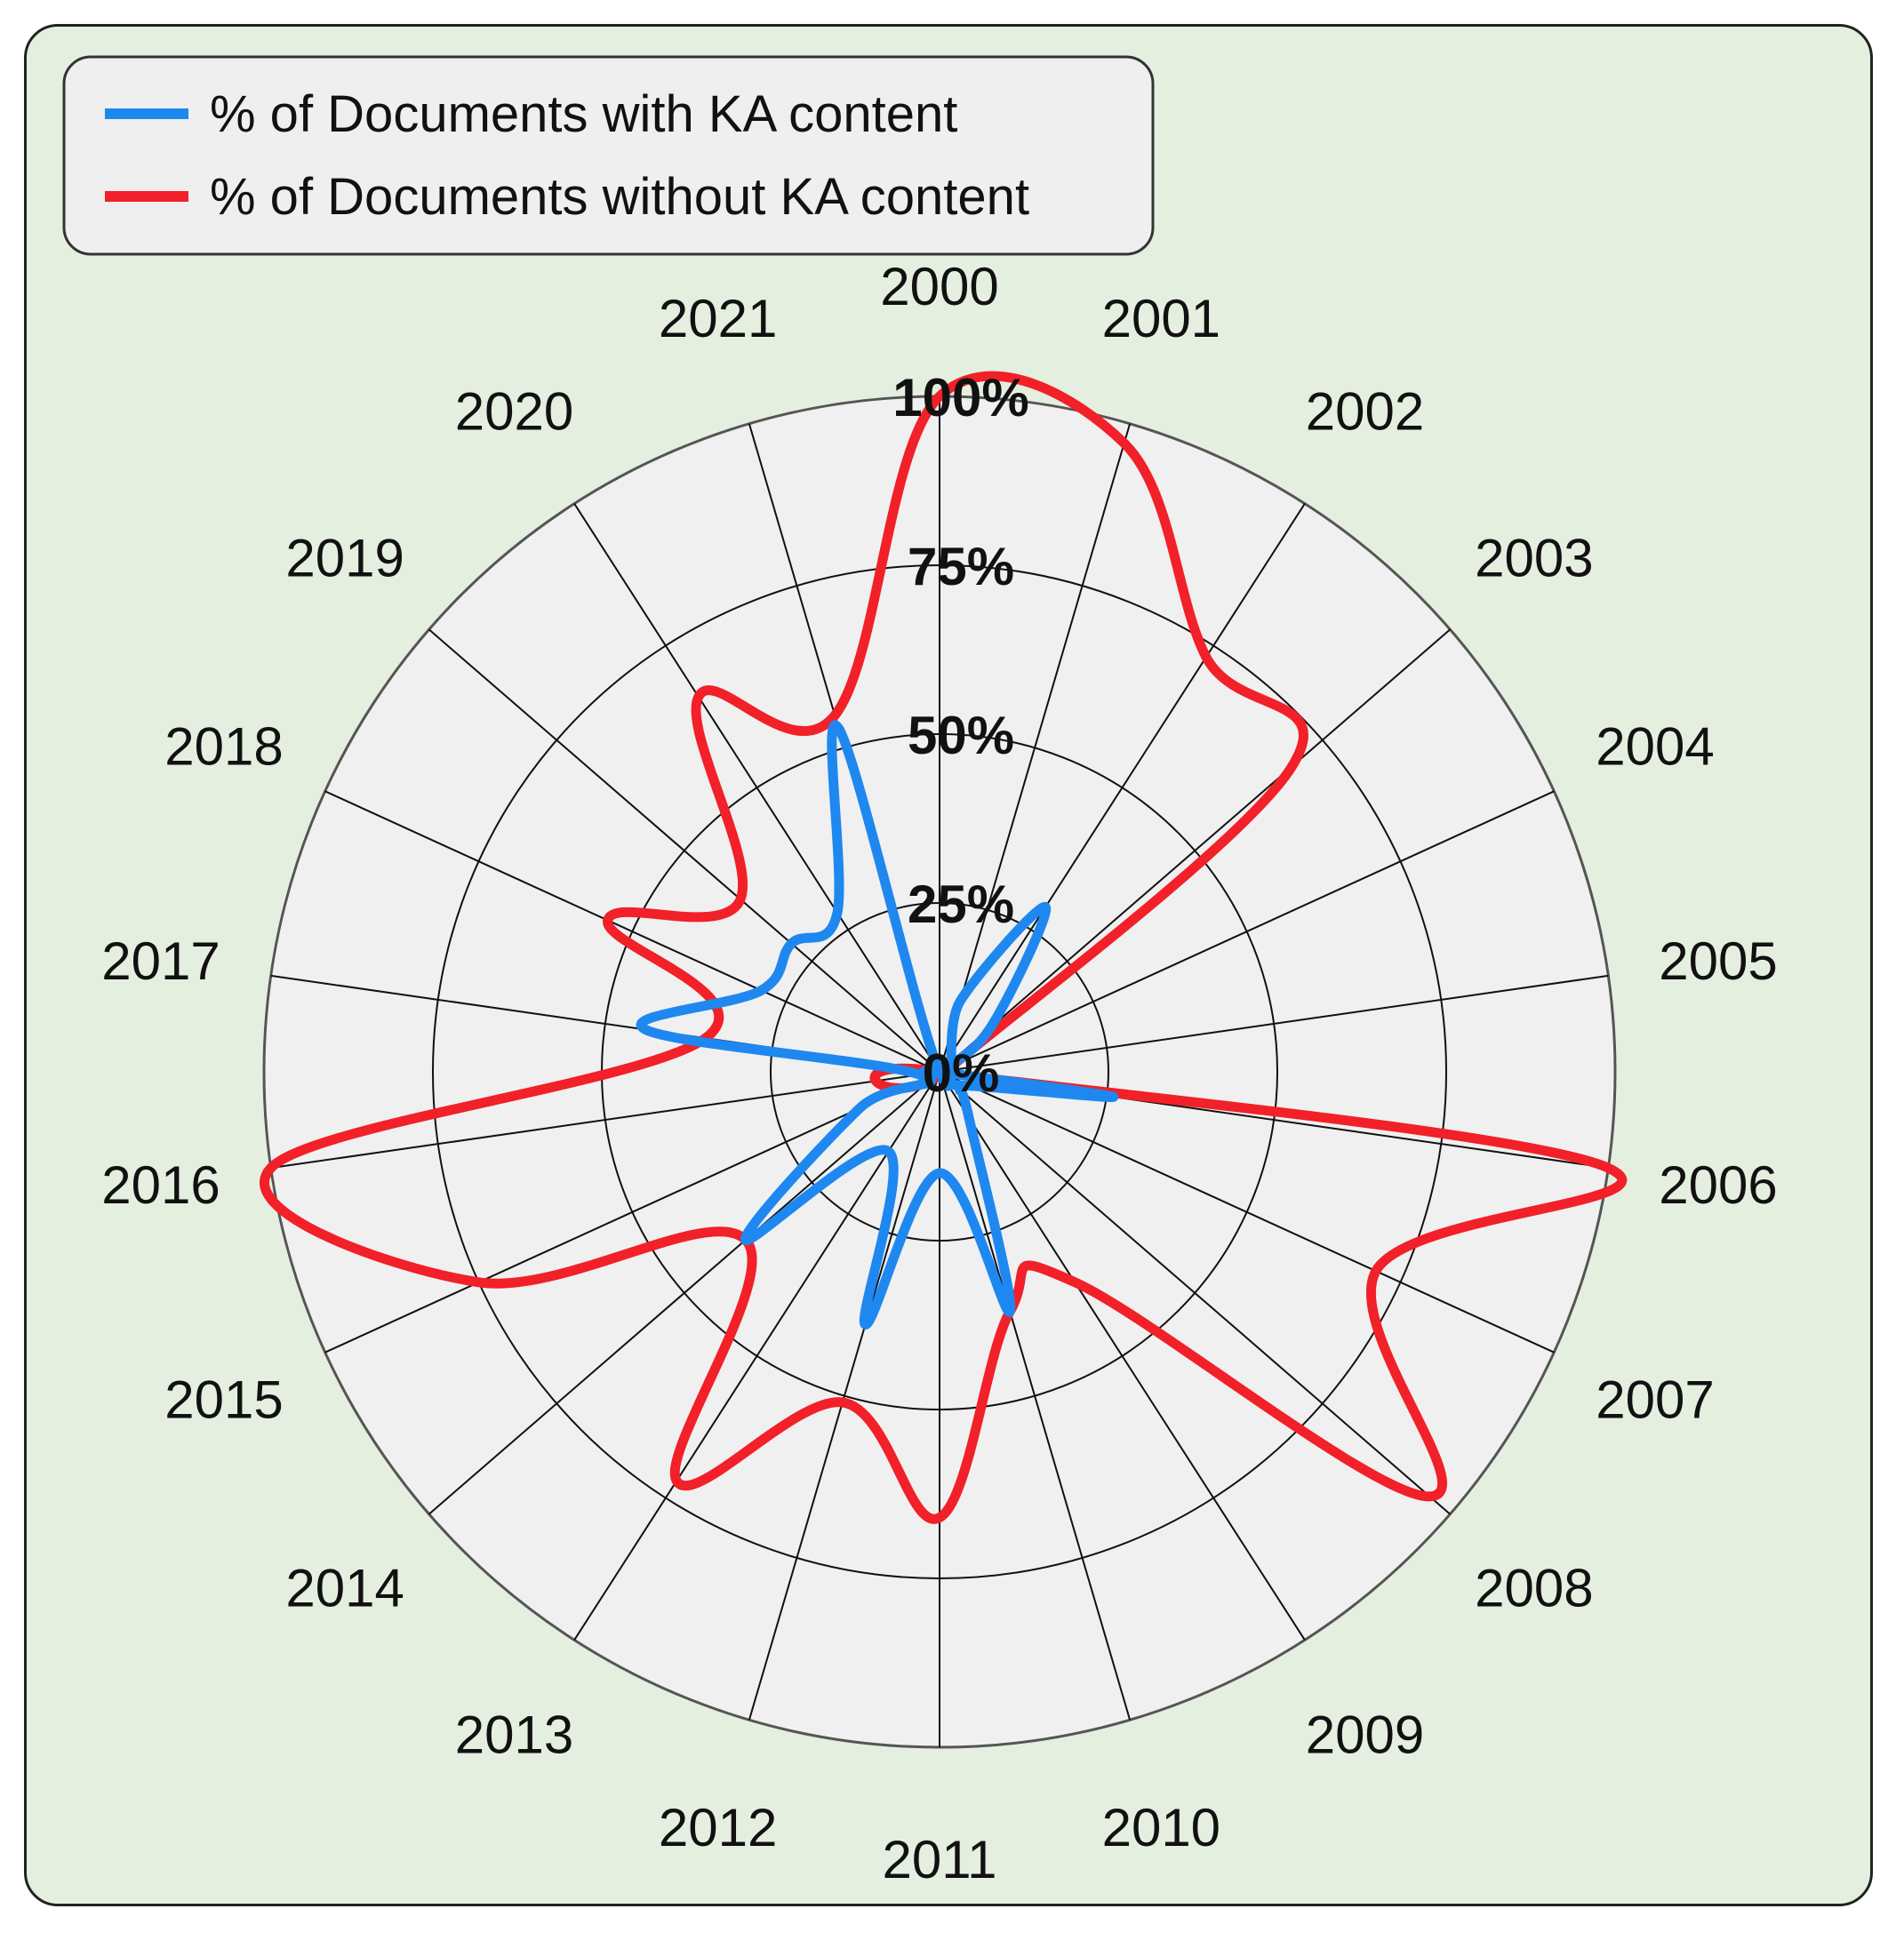  I want to click on series-line-with-ka, so click(877, 1025).